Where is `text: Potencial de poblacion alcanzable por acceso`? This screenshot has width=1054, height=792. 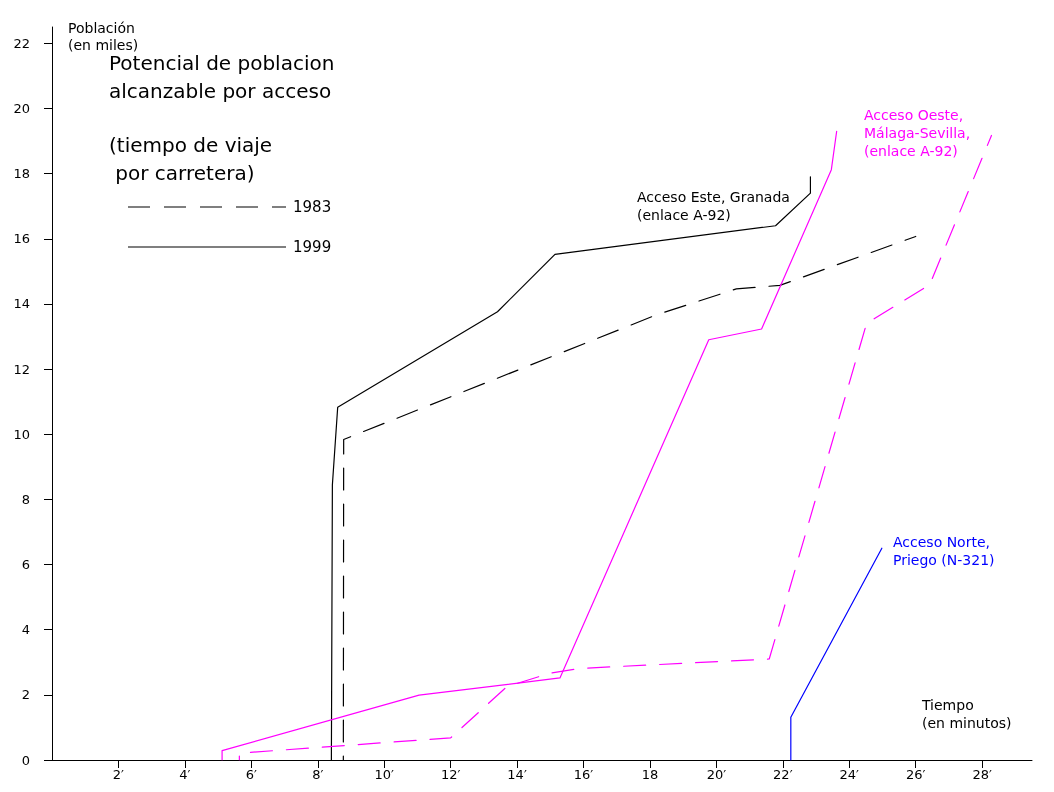
text: Potencial de poblacion alcanzable por acceso is located at coordinates (222, 77).